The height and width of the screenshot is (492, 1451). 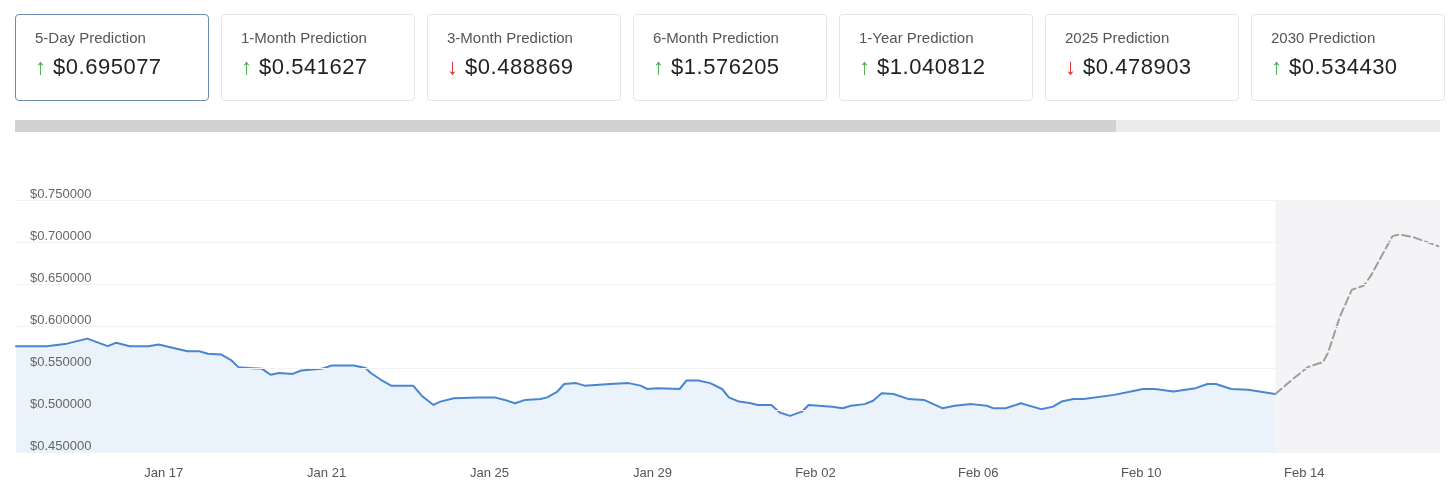 What do you see at coordinates (61, 193) in the screenshot?
I see `y-tick-label: $0.750000` at bounding box center [61, 193].